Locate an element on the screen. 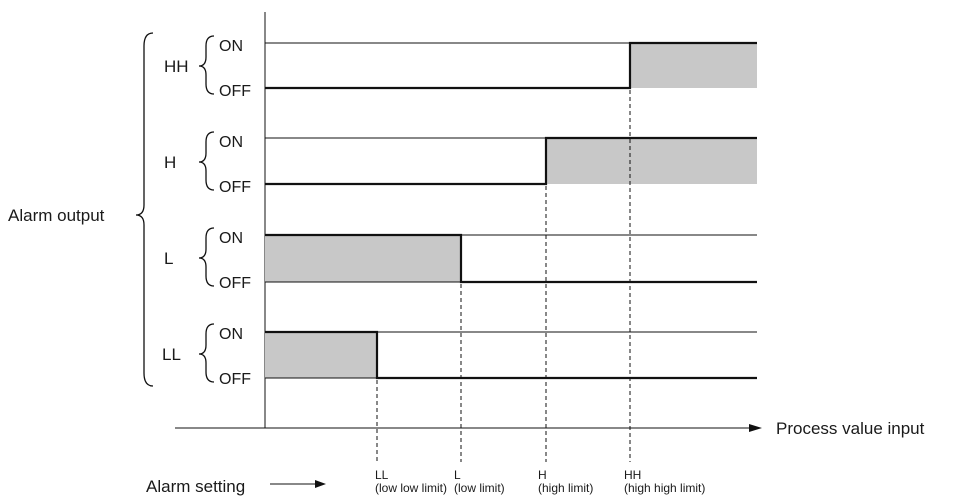 This screenshot has height=499, width=971. setpoint-description: (low low limit) is located at coordinates (411, 488).